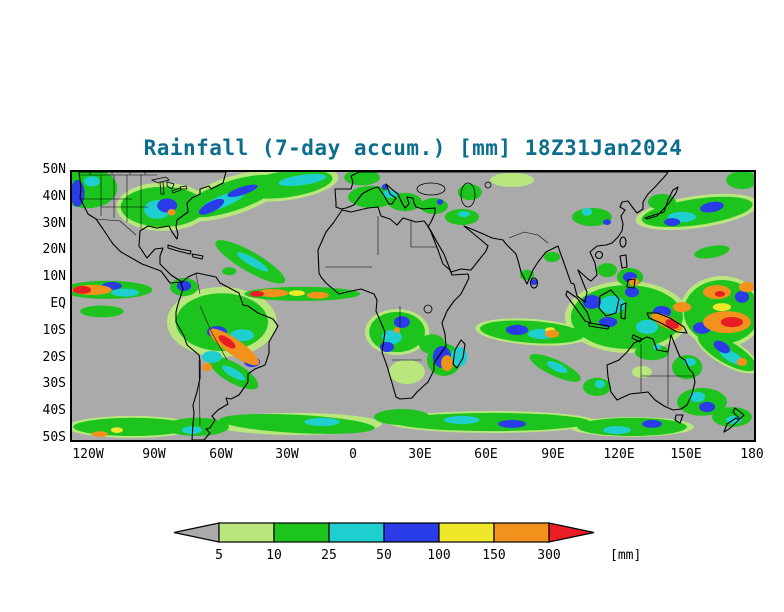  I want to click on lat-tick-label: 10N, so click(54, 276).